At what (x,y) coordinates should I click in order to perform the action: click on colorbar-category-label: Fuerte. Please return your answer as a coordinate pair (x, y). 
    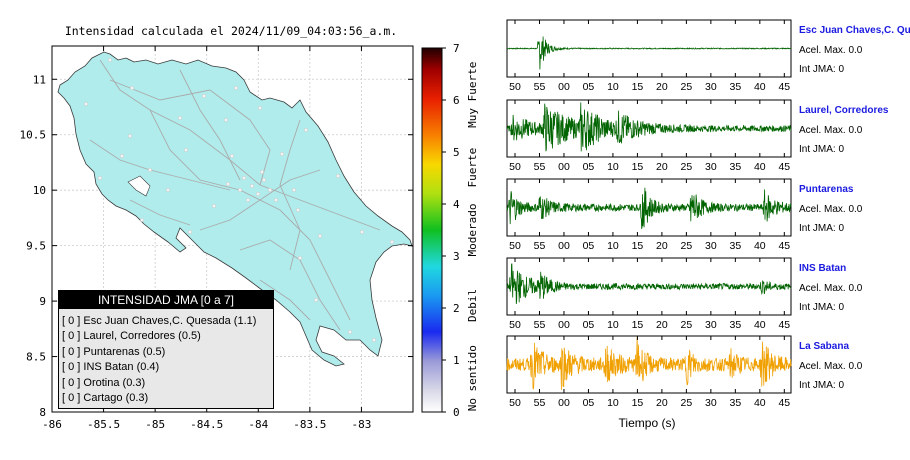
    Looking at the image, I should click on (472, 168).